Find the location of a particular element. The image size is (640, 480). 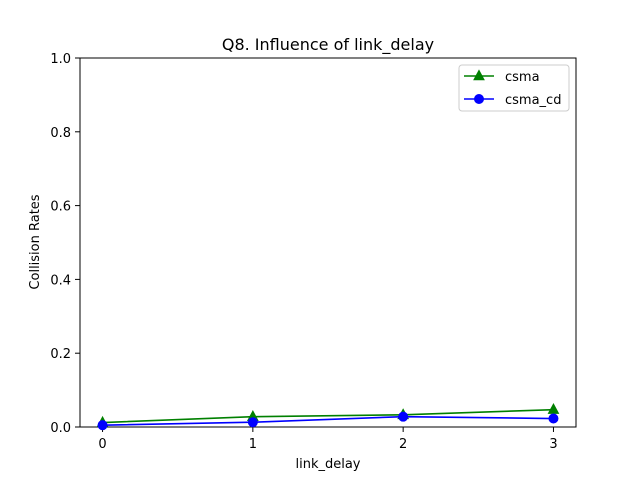

legend: csma csma_cd is located at coordinates (514, 88).